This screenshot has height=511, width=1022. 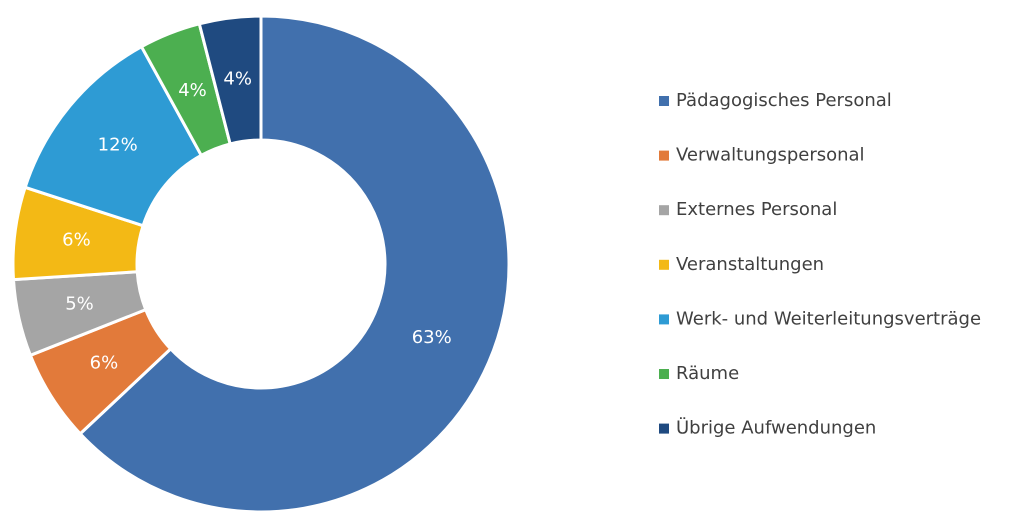 What do you see at coordinates (770, 155) in the screenshot?
I see `legend-label: Verwaltungspersonal` at bounding box center [770, 155].